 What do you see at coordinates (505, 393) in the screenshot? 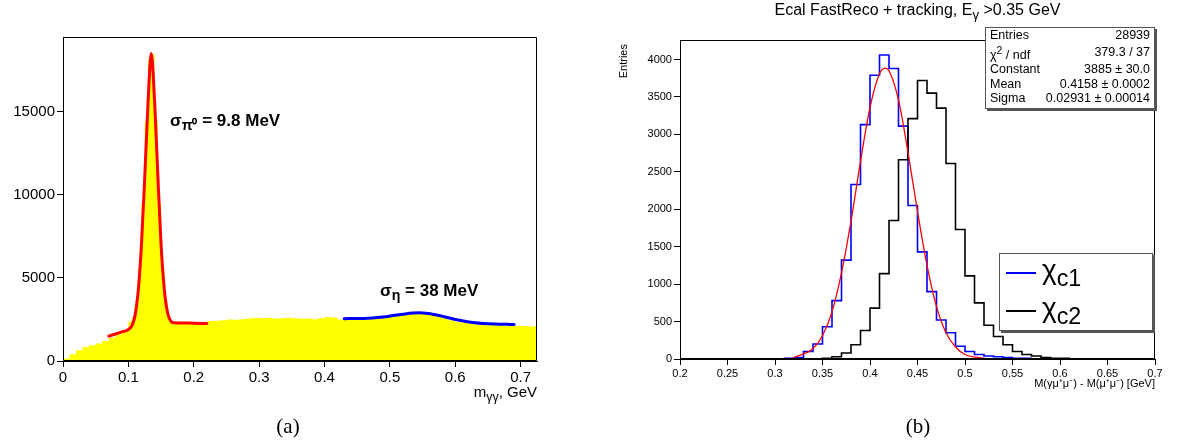
I see `x-axis-title: m$_{γγ}$, GeV` at bounding box center [505, 393].